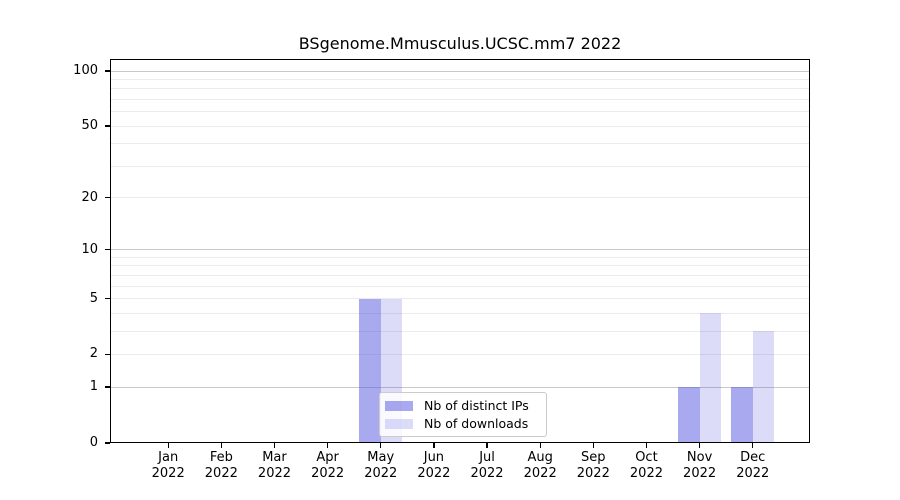 The image size is (900, 500). What do you see at coordinates (753, 465) in the screenshot?
I see `x-tick-label-dec: Dec 2022` at bounding box center [753, 465].